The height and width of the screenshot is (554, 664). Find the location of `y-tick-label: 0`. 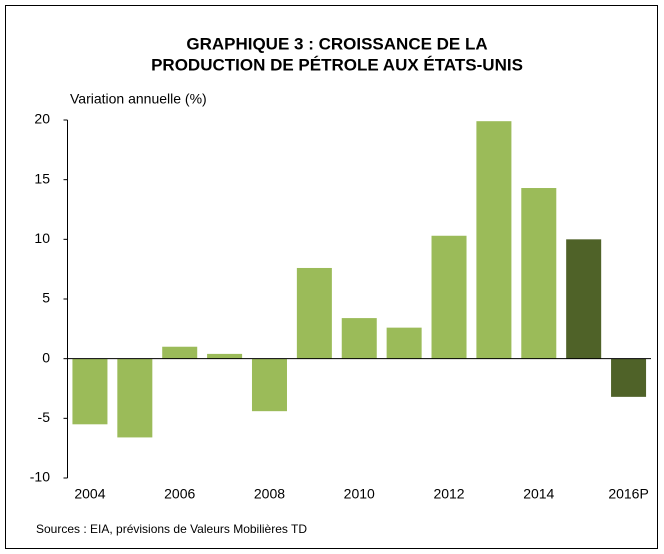

y-tick-label: 0 is located at coordinates (46, 357).